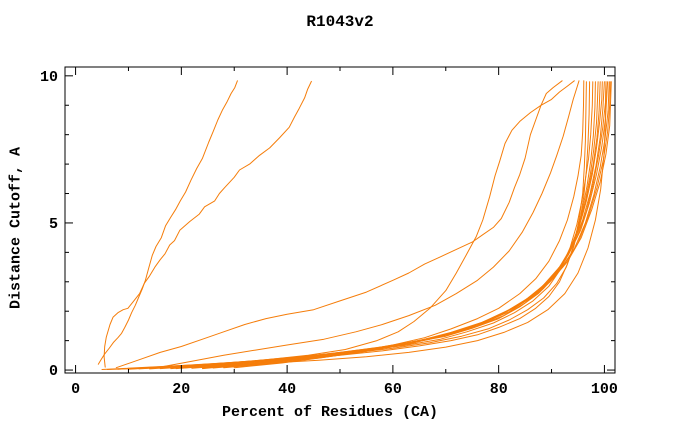 This screenshot has height=440, width=680. Describe the element at coordinates (53, 224) in the screenshot. I see `y-tick-label: 5` at that location.